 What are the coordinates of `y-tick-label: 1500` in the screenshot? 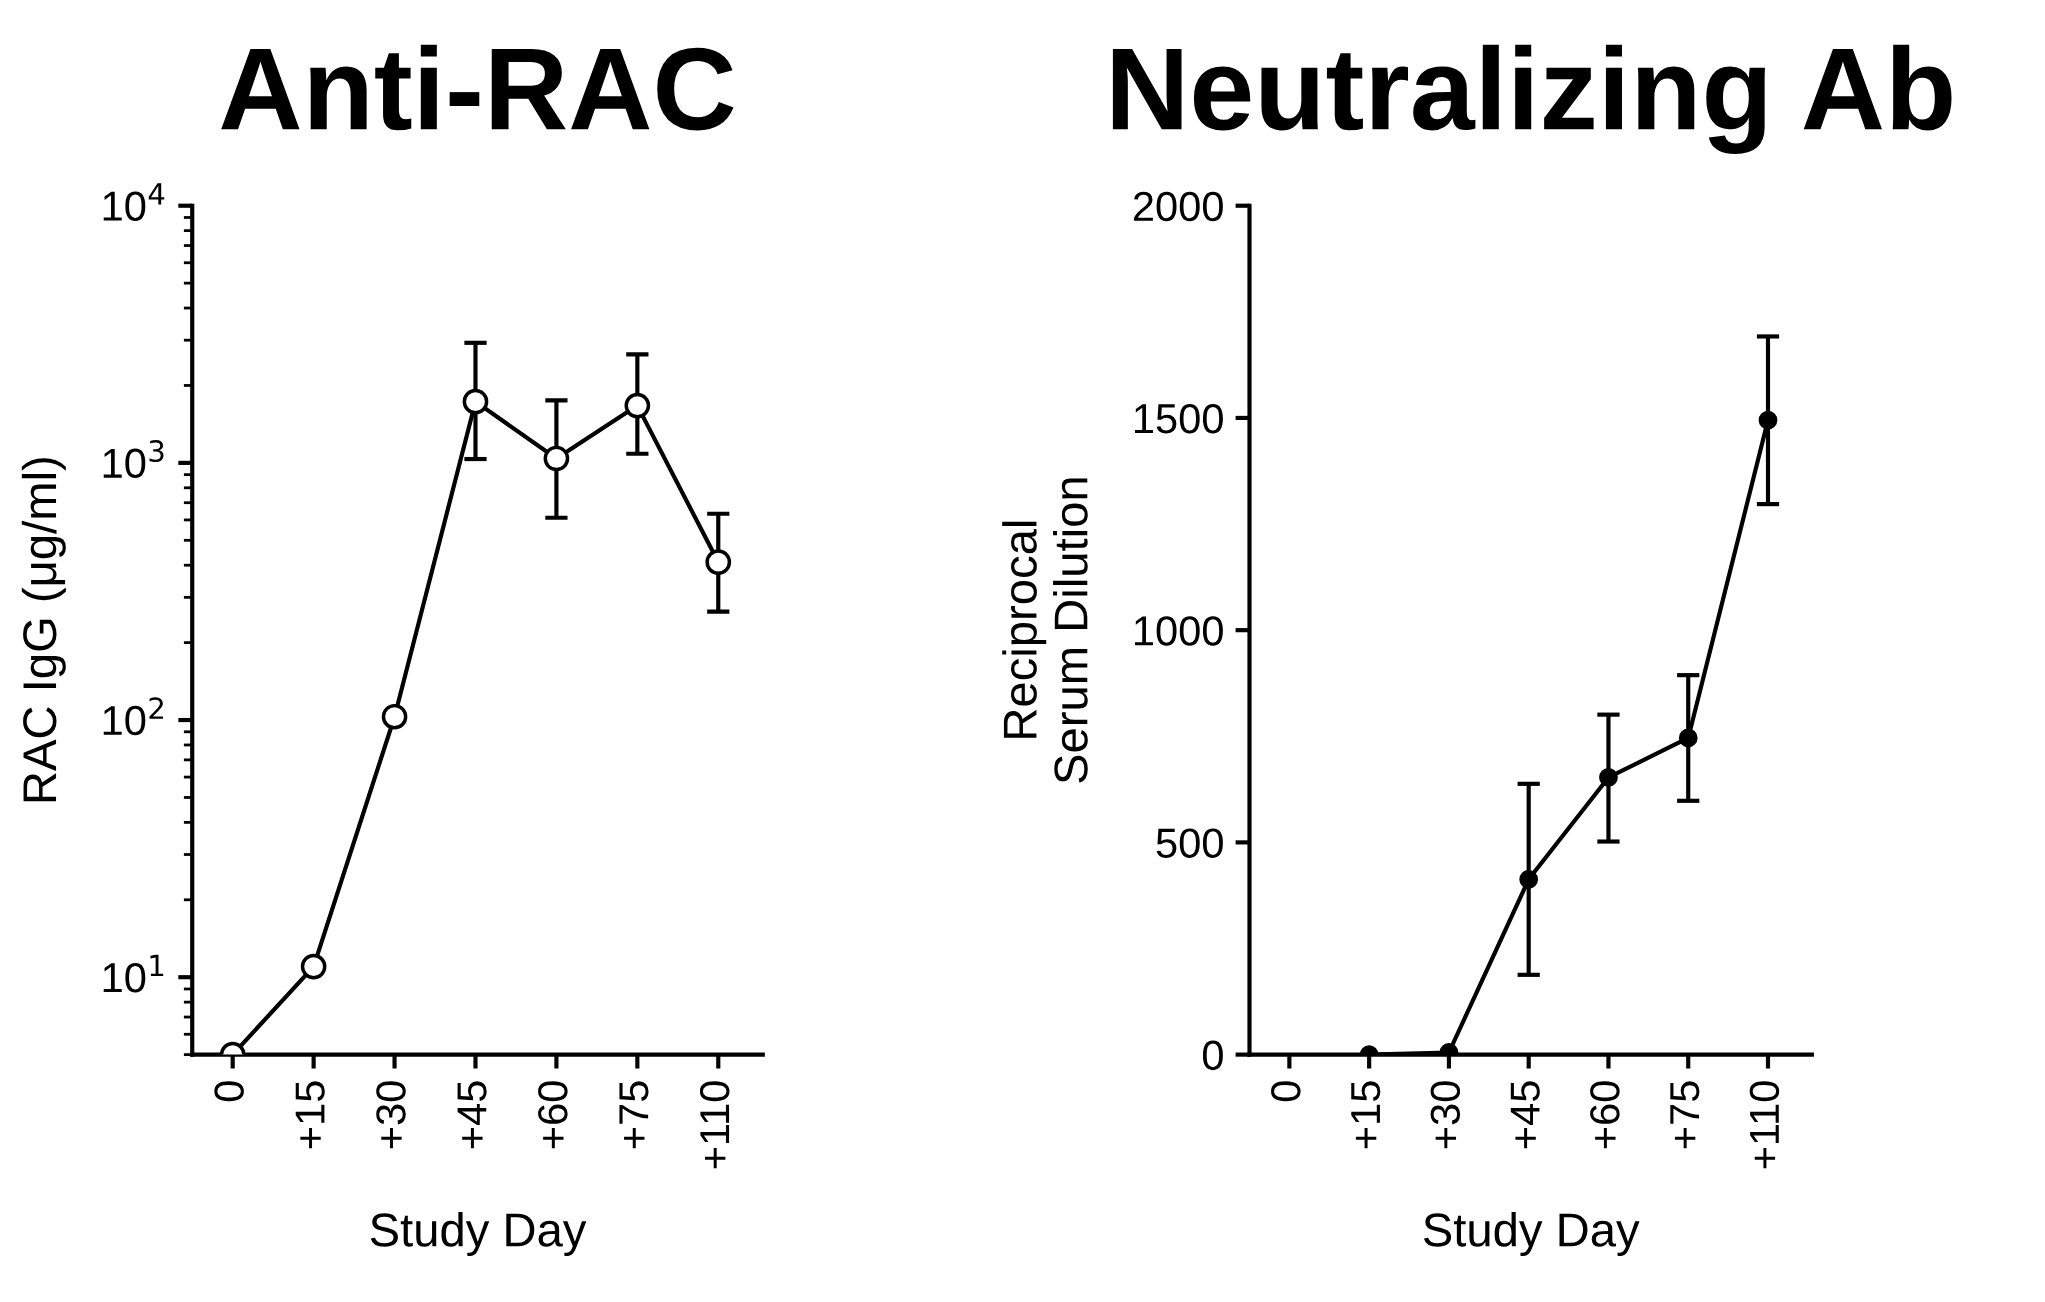 It's located at (1178, 418).